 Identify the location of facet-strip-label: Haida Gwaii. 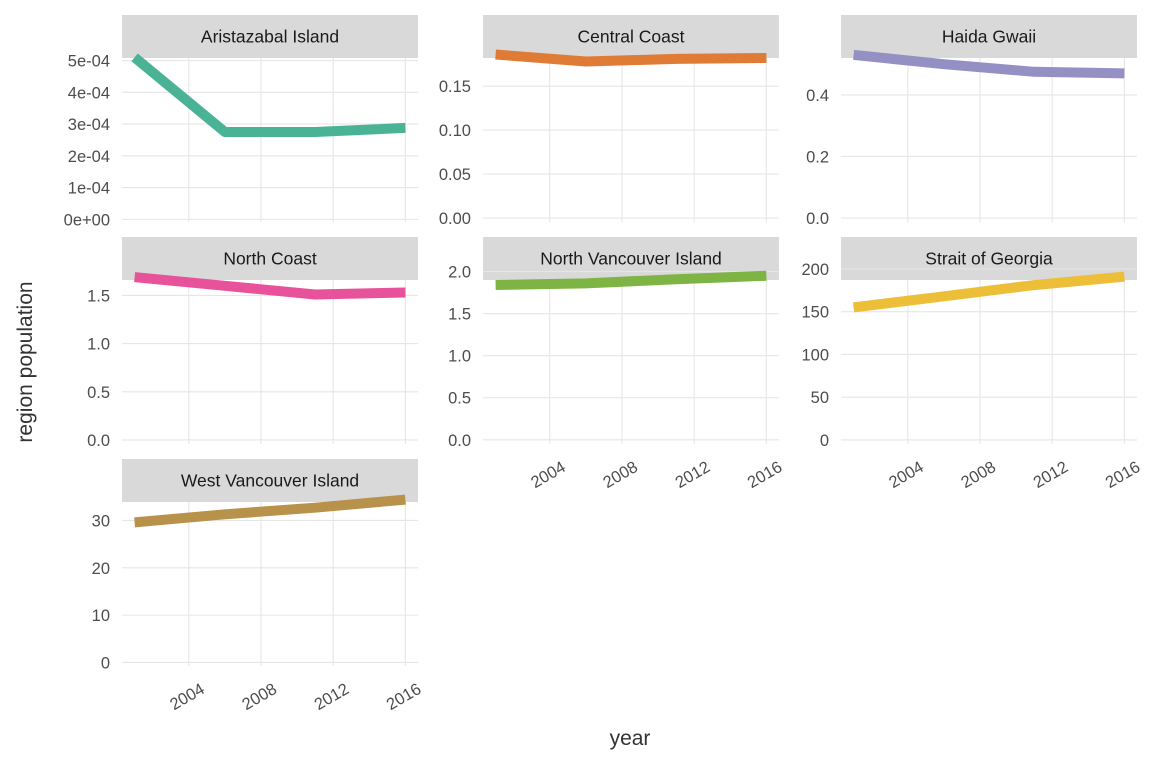
(989, 37).